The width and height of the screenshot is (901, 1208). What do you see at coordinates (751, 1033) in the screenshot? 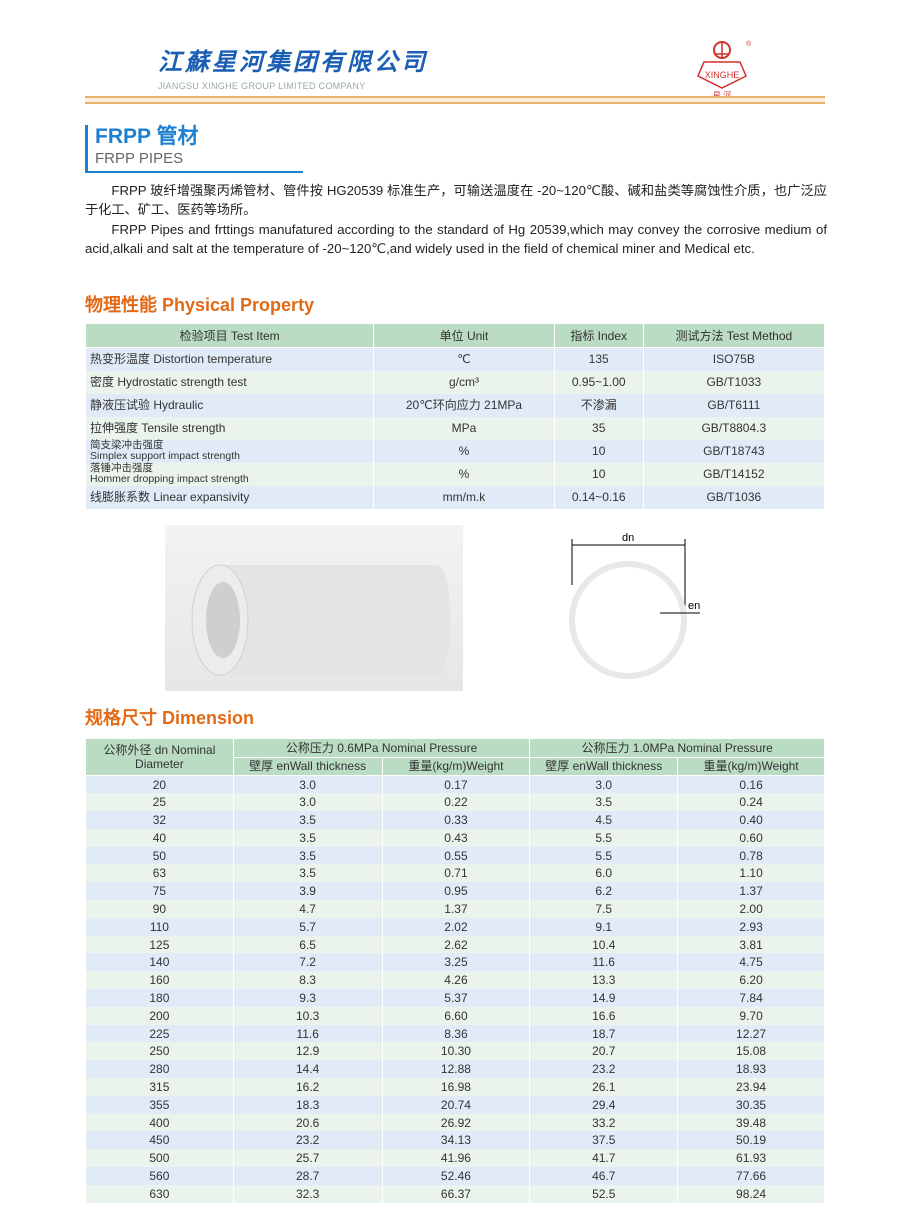
I see `dimension-cell: 12.27` at bounding box center [751, 1033].